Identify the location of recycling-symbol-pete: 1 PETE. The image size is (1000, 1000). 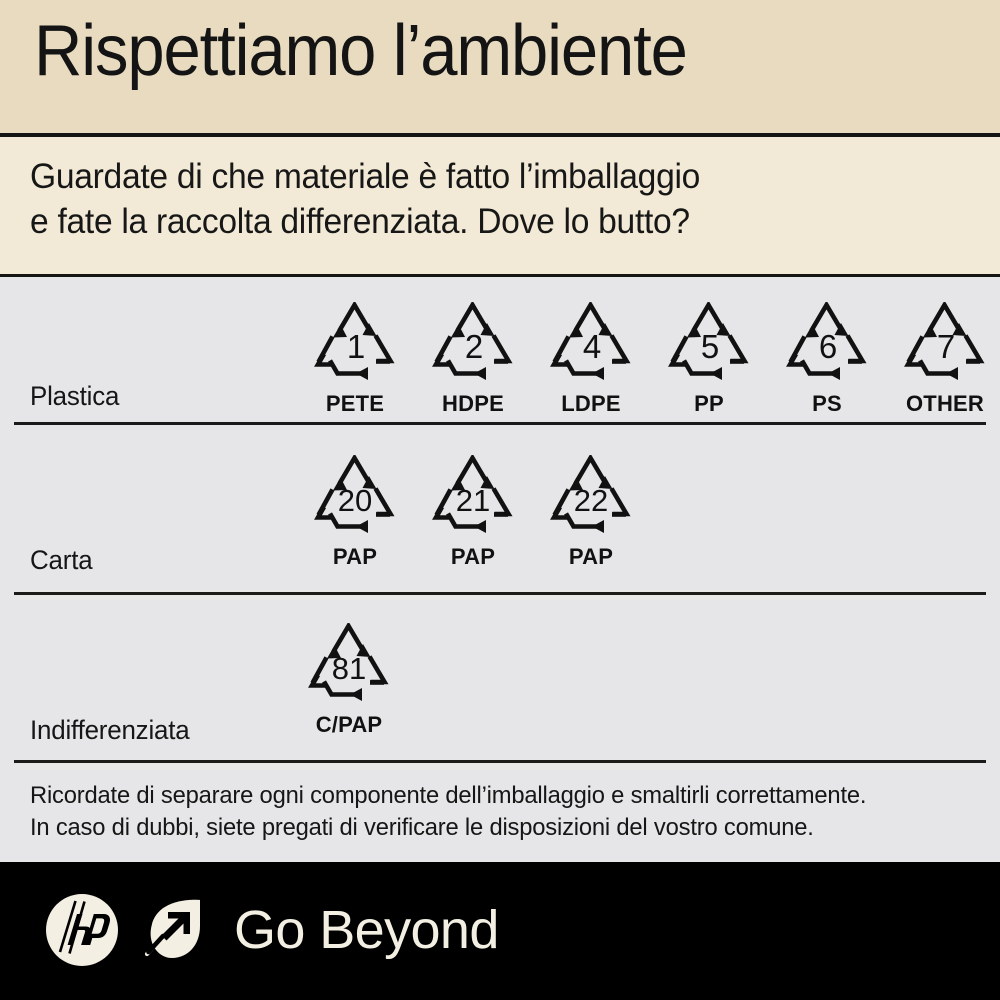
(355, 359).